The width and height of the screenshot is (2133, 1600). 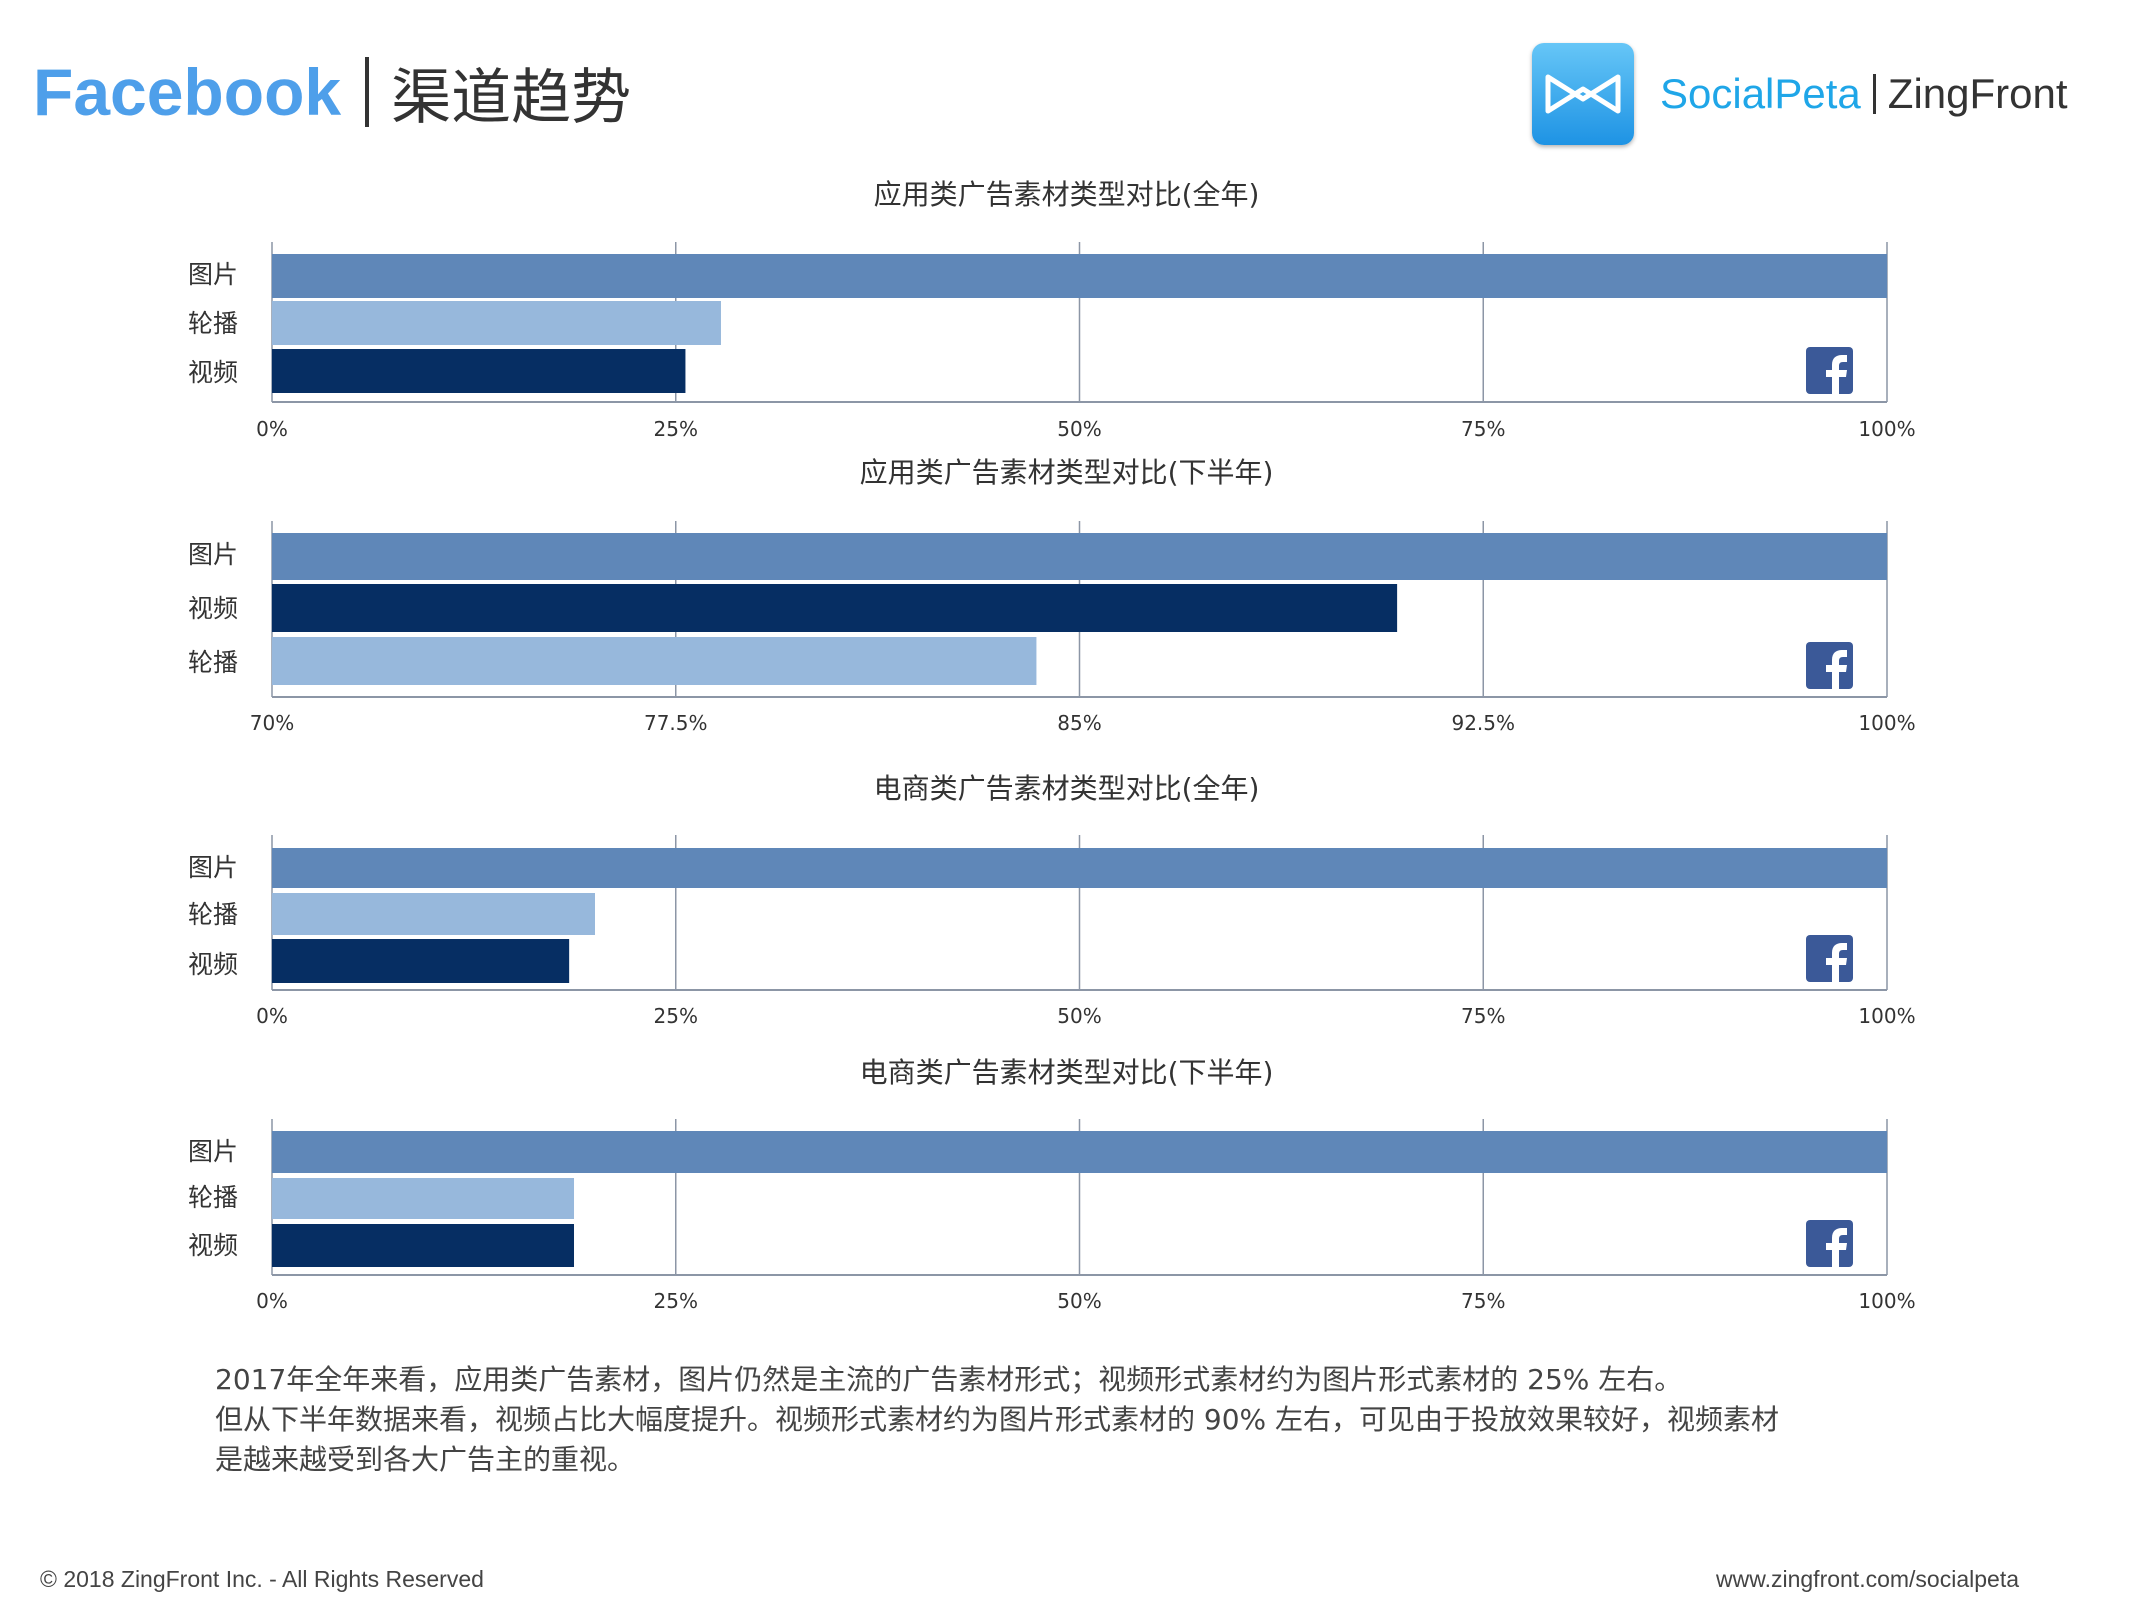 What do you see at coordinates (367, 92) in the screenshot?
I see `header-divider` at bounding box center [367, 92].